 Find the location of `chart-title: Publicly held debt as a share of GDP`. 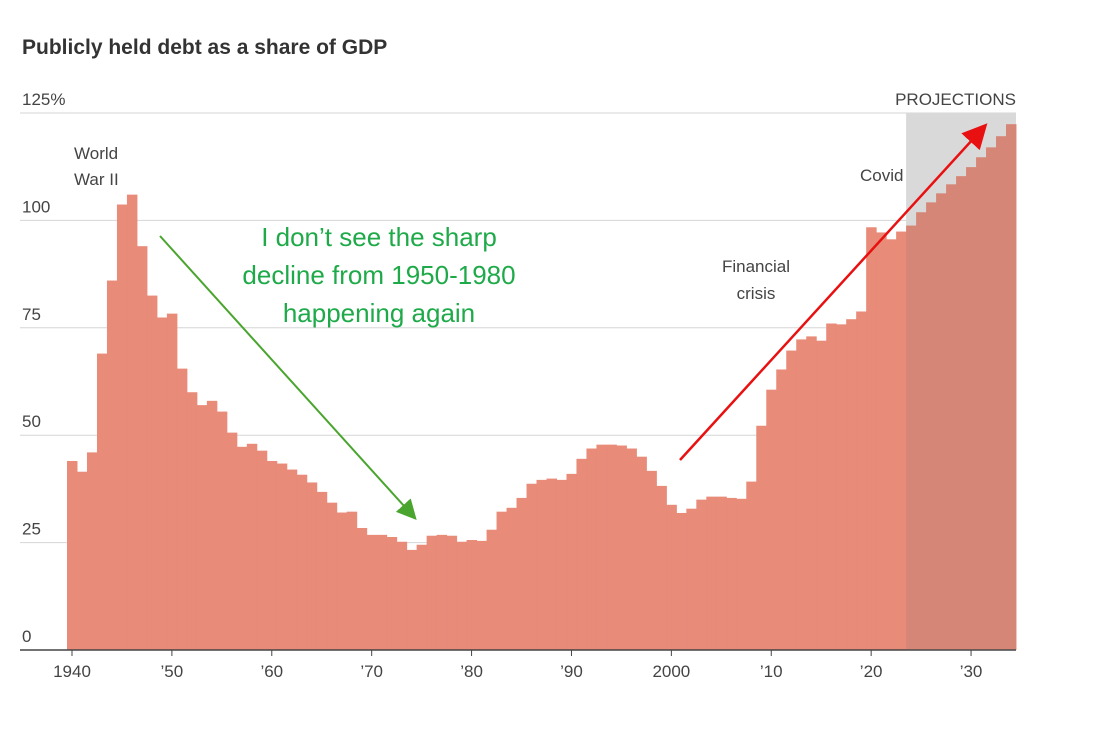

chart-title: Publicly held debt as a share of GDP is located at coordinates (204, 47).